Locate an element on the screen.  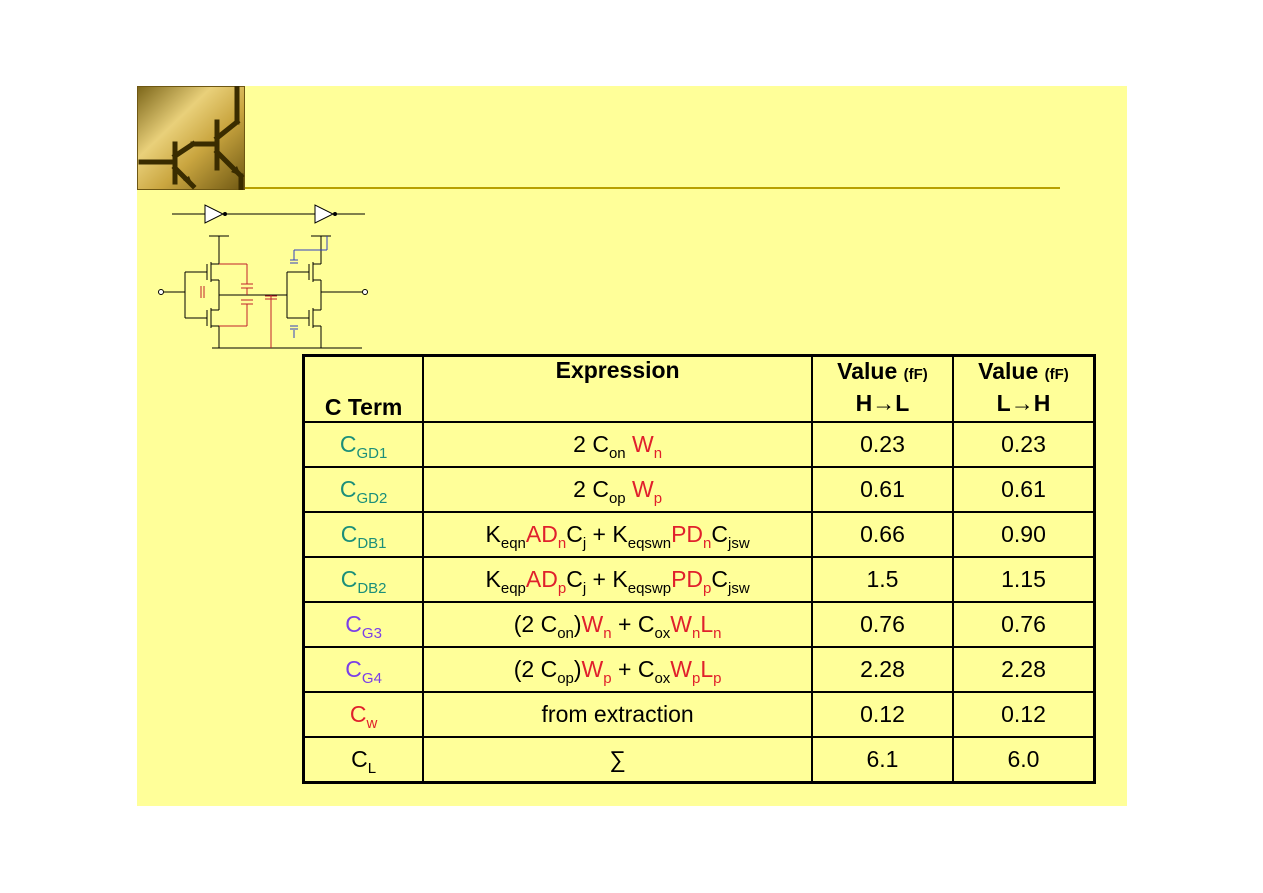
expression-cell: ∑ is located at coordinates (617, 760).